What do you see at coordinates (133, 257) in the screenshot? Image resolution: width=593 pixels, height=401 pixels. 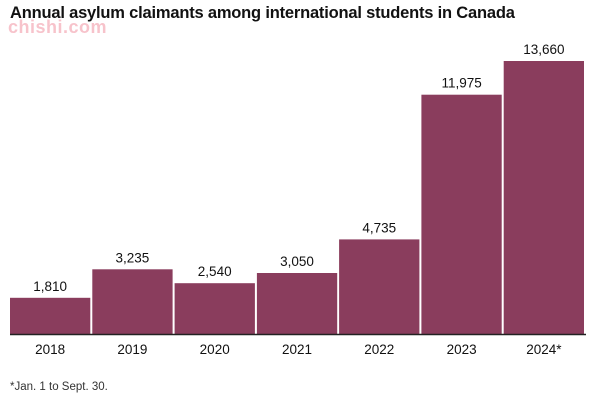 I see `value-label-2019: 3,235` at bounding box center [133, 257].